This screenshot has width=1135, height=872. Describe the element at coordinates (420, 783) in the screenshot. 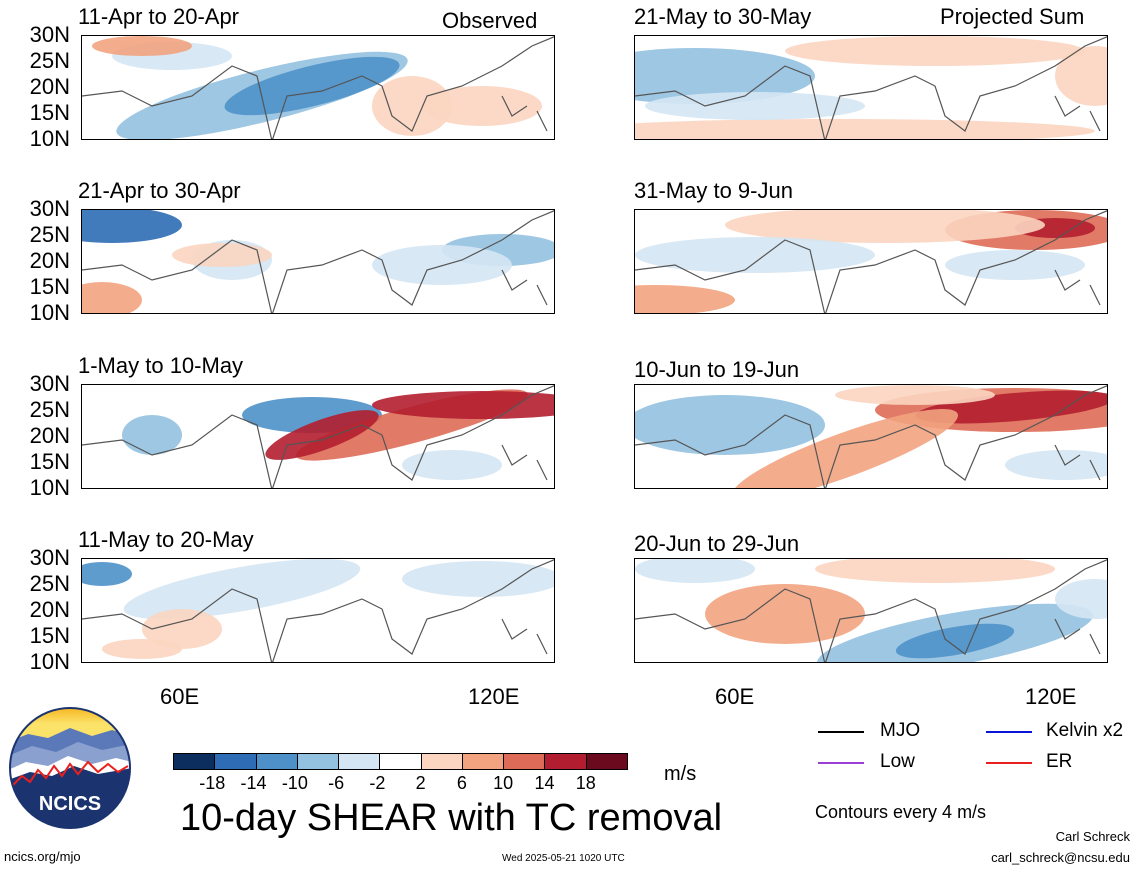

I see `colorbar-tick-label: 2` at that location.